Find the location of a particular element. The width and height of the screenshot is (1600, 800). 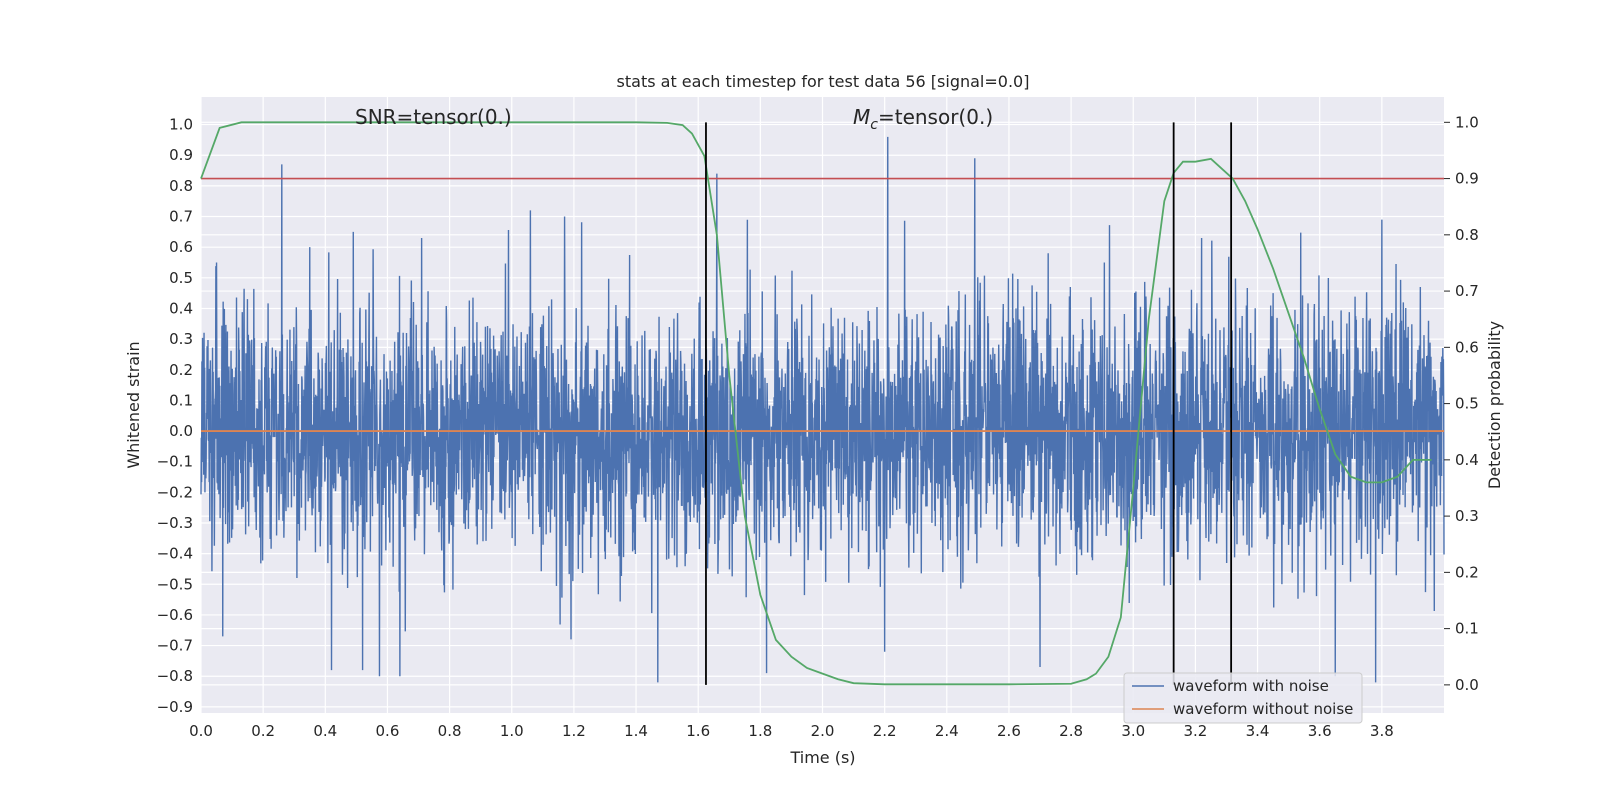

x-tick-label: 2.4 is located at coordinates (947, 731).